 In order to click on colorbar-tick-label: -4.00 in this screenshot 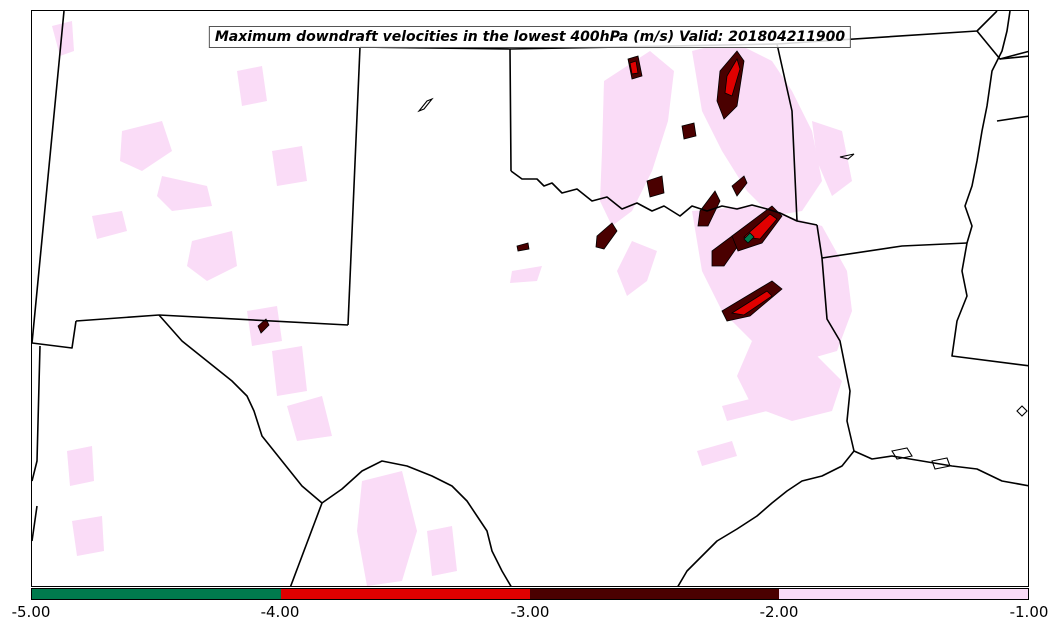, I will do `click(280, 612)`.